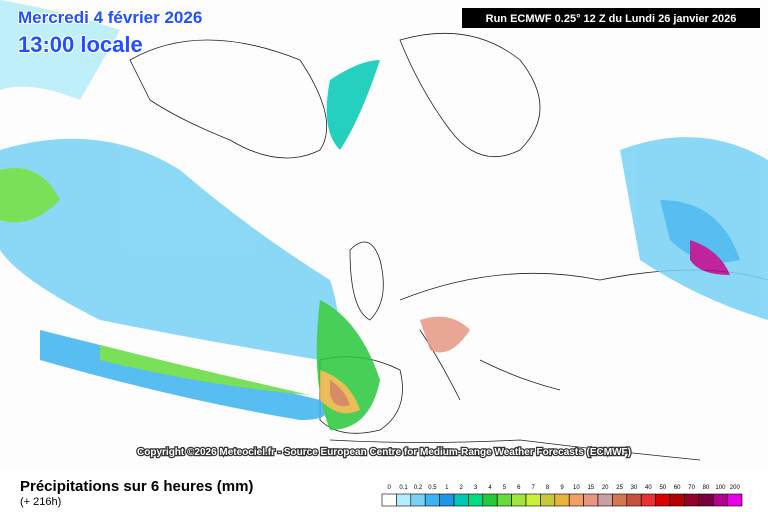 The image size is (768, 512). What do you see at coordinates (619, 488) in the screenshot?
I see `legend-label: 25` at bounding box center [619, 488].